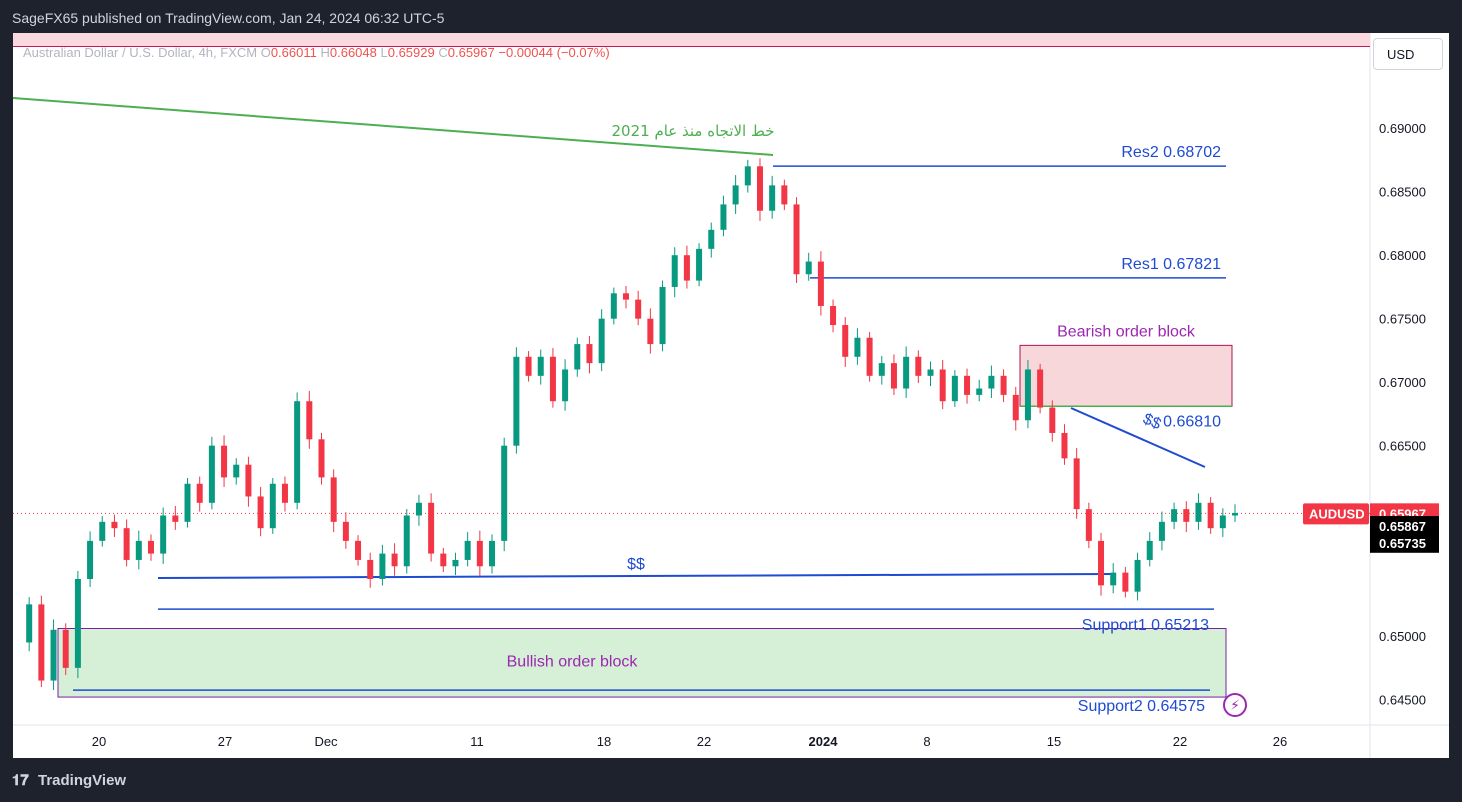  What do you see at coordinates (1402, 382) in the screenshot?
I see `y-tick-label: 0.67000` at bounding box center [1402, 382].